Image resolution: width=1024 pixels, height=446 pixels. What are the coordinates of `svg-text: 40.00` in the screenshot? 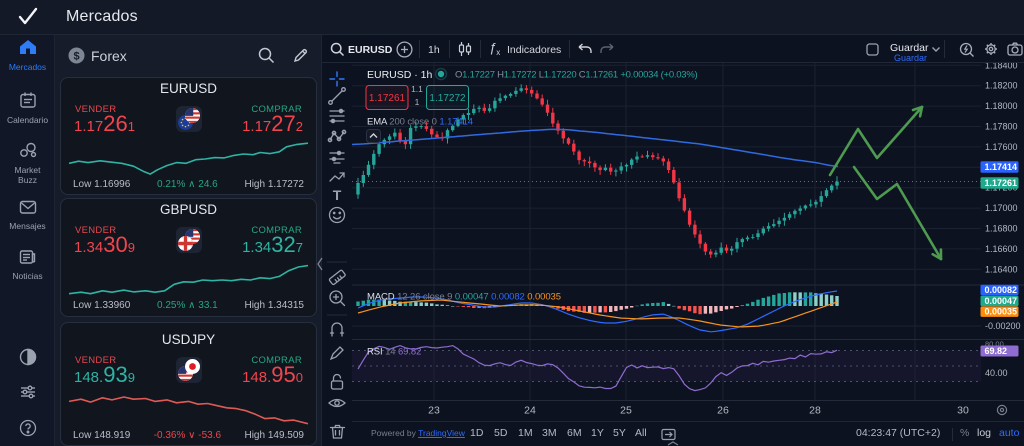 It's located at (996, 373).